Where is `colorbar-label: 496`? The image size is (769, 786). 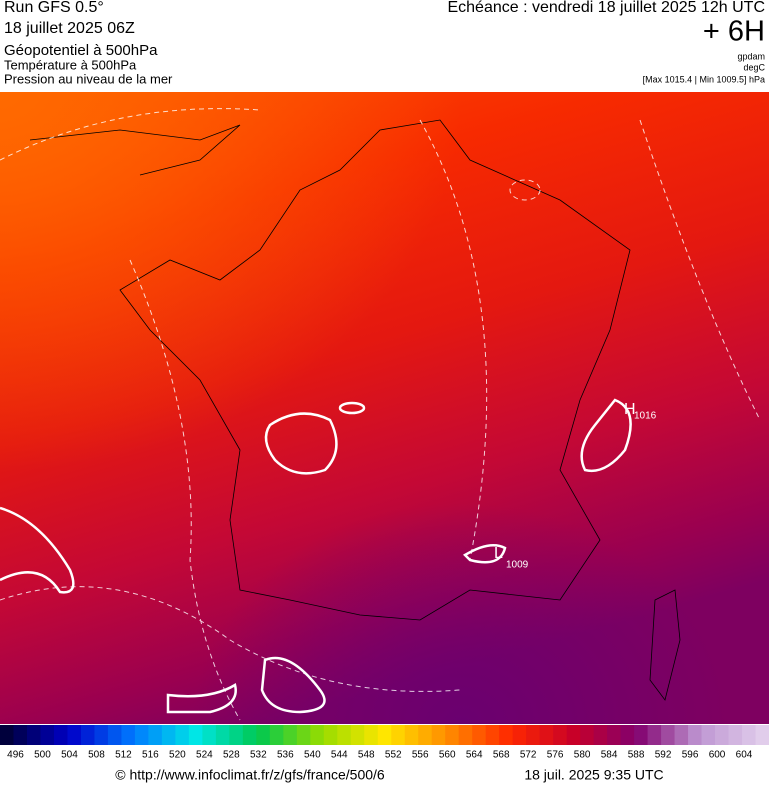 colorbar-label: 496 is located at coordinates (15, 755).